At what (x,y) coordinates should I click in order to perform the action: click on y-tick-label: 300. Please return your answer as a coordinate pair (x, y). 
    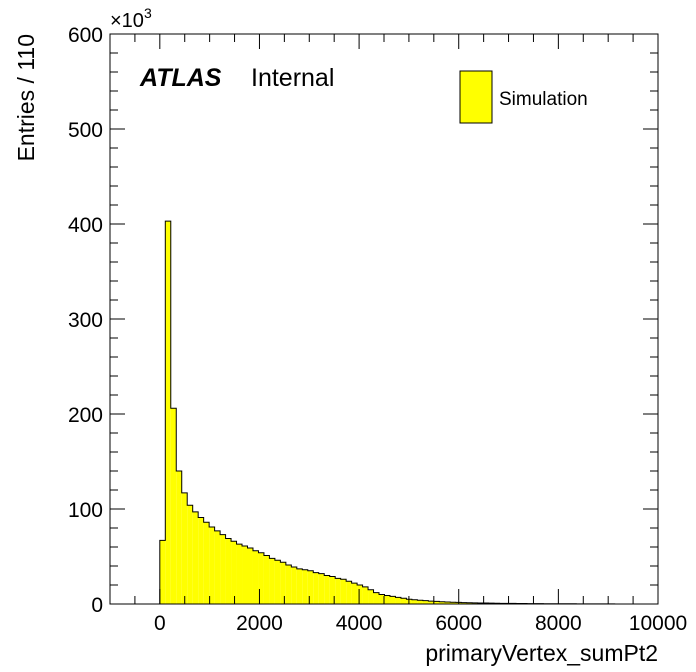
    Looking at the image, I should click on (85, 320).